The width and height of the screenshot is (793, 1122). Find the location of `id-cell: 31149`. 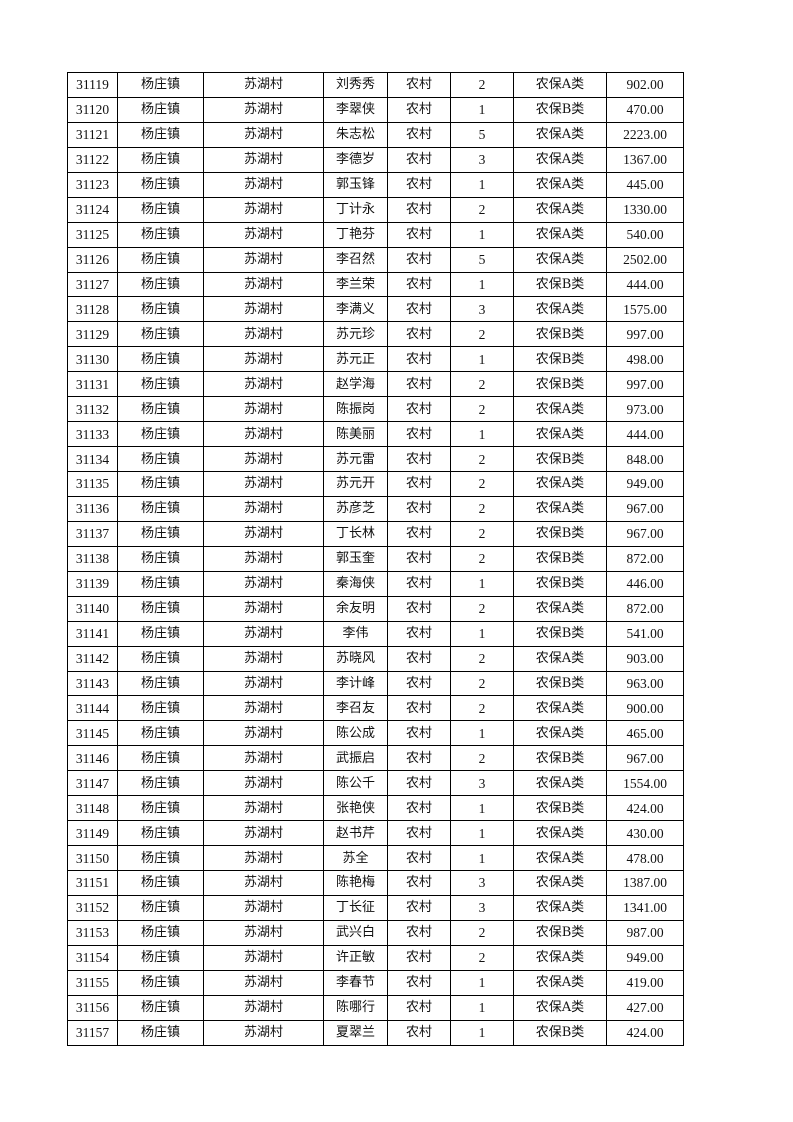

id-cell: 31149 is located at coordinates (92, 833).